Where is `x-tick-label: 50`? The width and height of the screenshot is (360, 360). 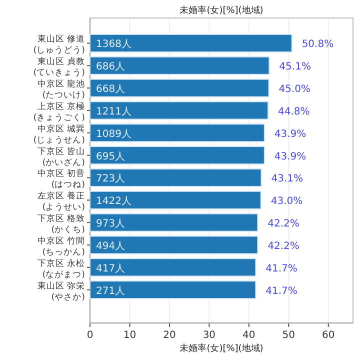
x-tick-label: 50 is located at coordinates (289, 335).